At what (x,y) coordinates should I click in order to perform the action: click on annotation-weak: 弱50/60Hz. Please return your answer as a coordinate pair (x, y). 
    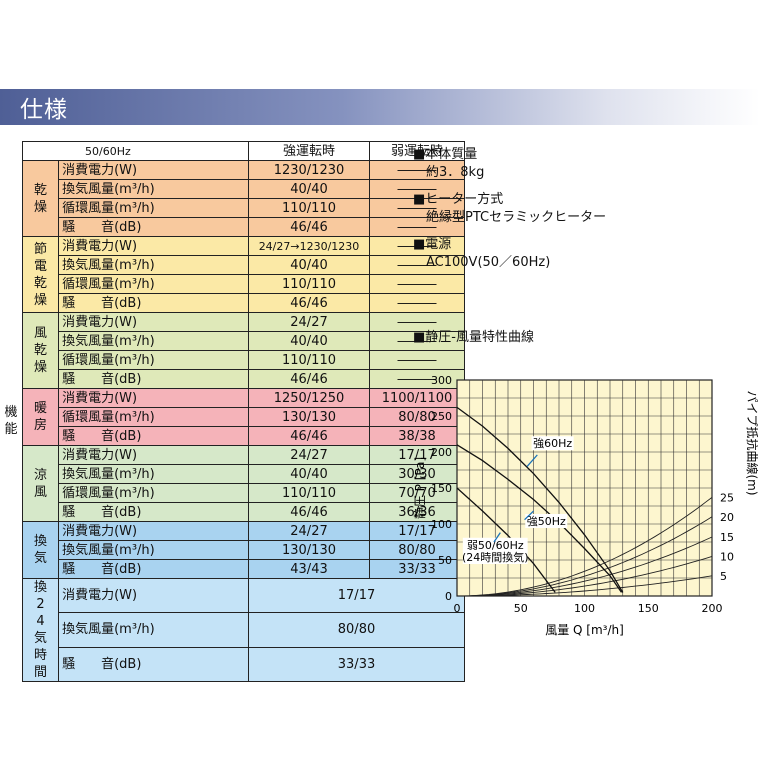
    Looking at the image, I should click on (495, 545).